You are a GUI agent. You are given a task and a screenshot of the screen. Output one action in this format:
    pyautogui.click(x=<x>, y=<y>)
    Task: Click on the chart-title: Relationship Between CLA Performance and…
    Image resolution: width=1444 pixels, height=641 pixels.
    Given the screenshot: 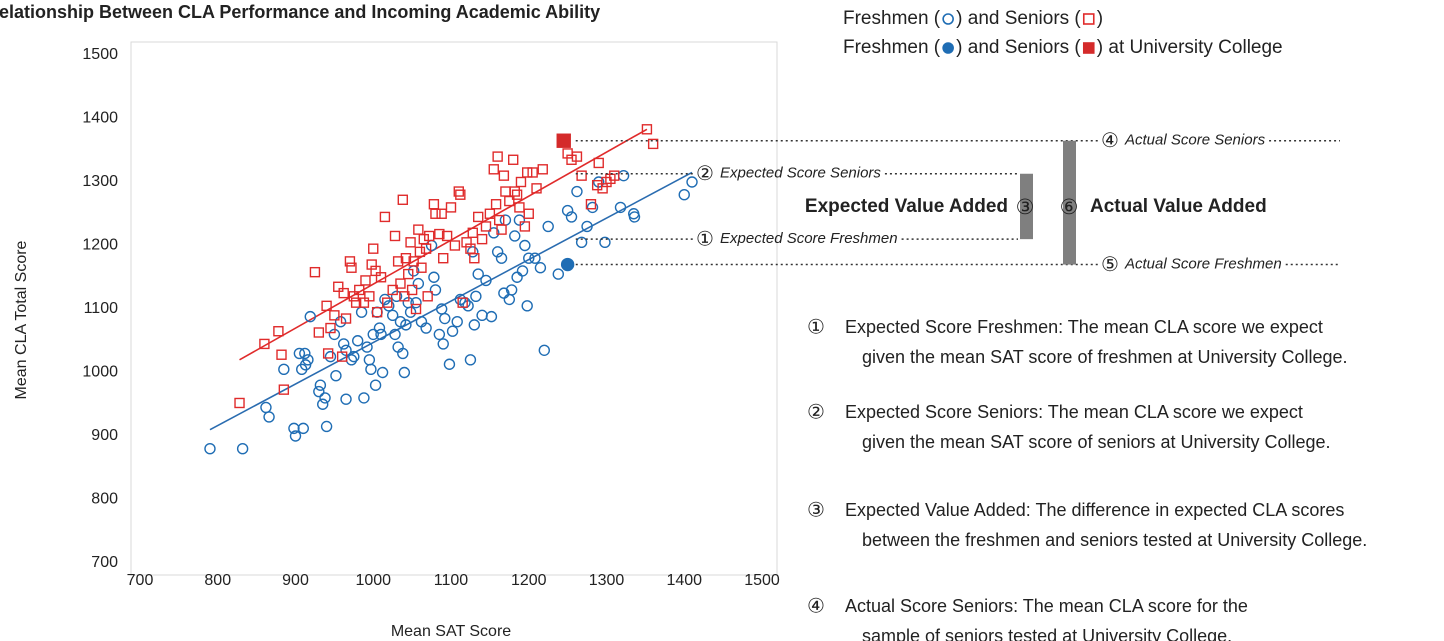 What is the action you would take?
    pyautogui.click(x=300, y=12)
    